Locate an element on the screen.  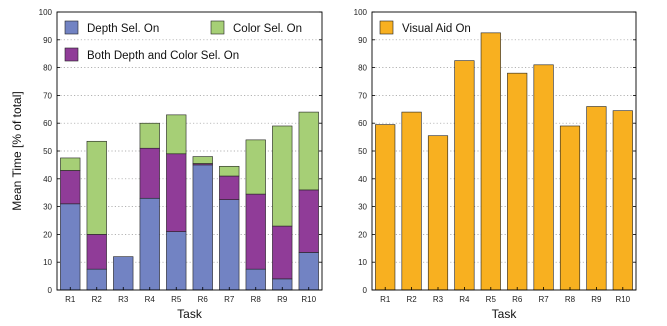
legend: Visual Aid On is located at coordinates (425, 27).